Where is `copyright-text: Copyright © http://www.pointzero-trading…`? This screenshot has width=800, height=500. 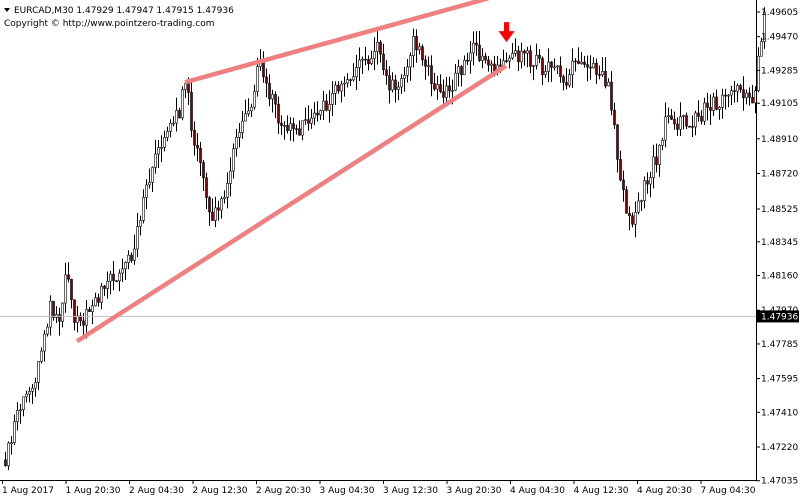
copyright-text: Copyright © http://www.pointzero-trading… is located at coordinates (109, 24).